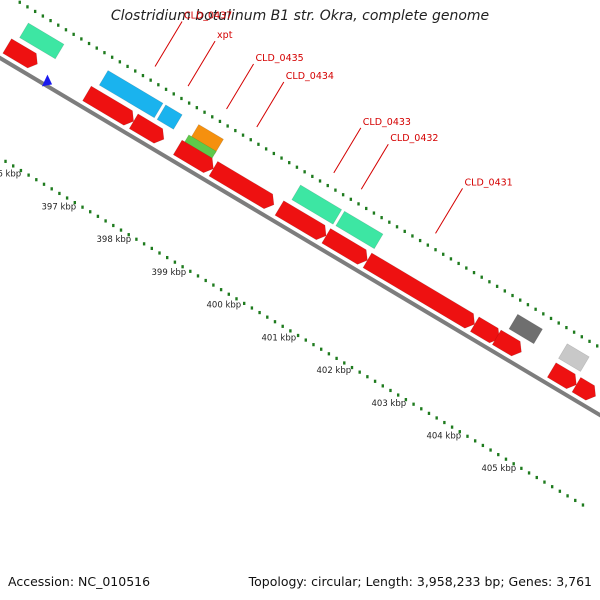 Image resolution: width=600 pixels, height=600 pixels. I want to click on gene-label: xpt, so click(225, 35).